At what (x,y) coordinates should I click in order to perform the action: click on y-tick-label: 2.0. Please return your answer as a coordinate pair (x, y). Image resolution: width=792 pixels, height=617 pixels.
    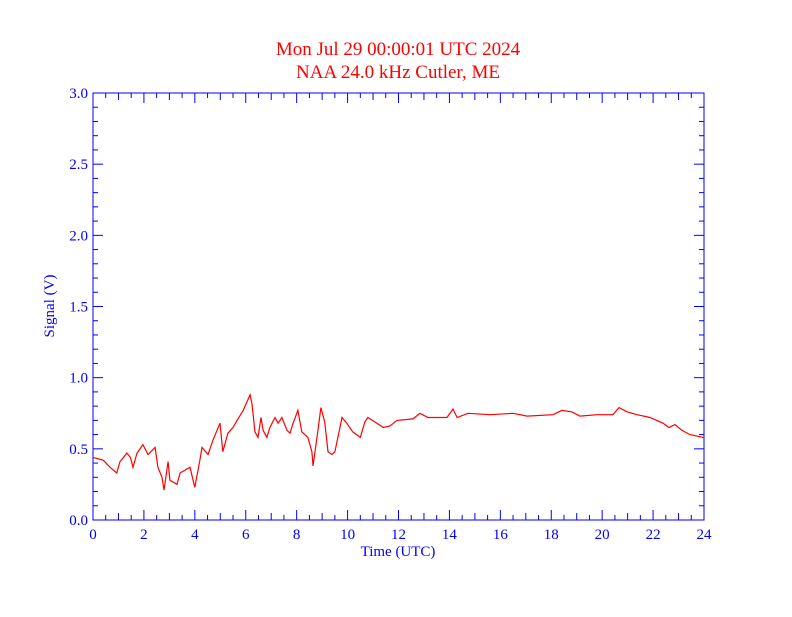
    Looking at the image, I should click on (78, 236).